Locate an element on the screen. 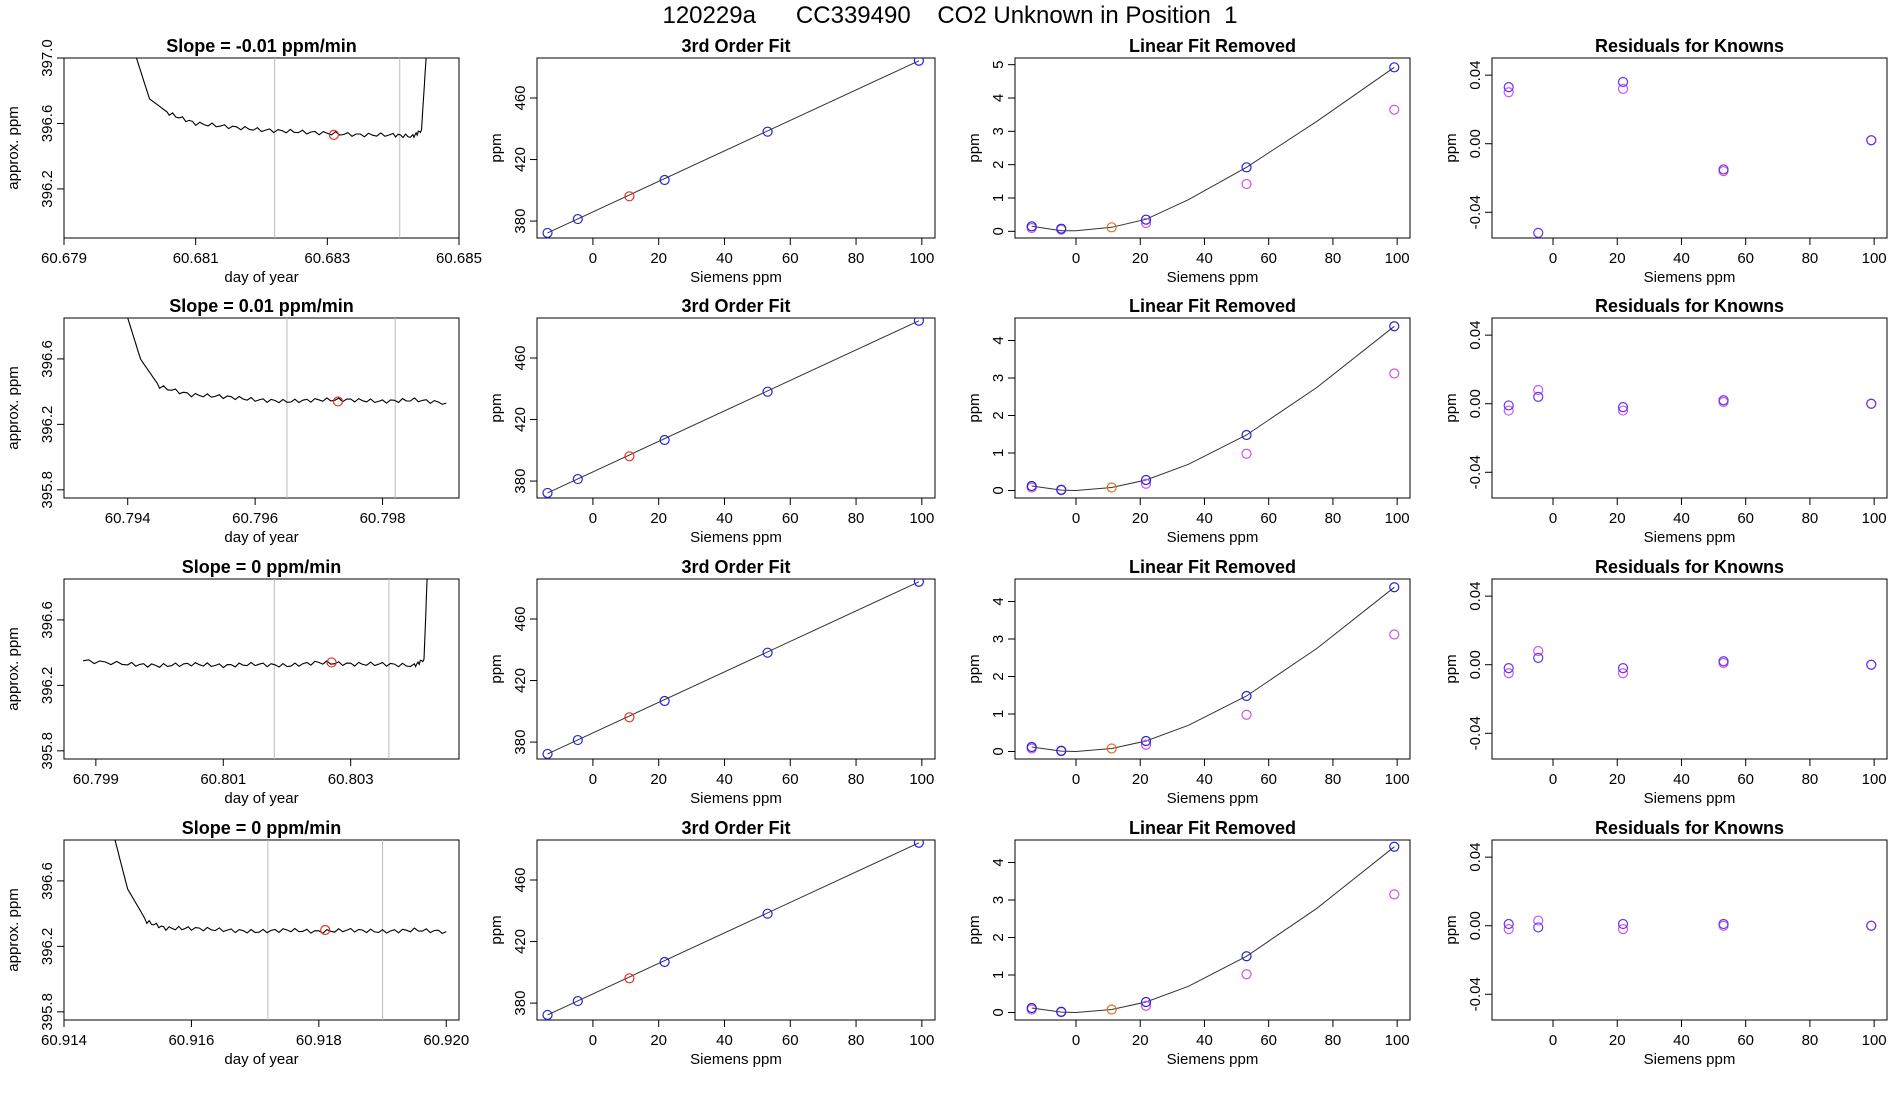 The width and height of the screenshot is (1900, 1100). y-tick-label: 395.8 is located at coordinates (47, 1012).